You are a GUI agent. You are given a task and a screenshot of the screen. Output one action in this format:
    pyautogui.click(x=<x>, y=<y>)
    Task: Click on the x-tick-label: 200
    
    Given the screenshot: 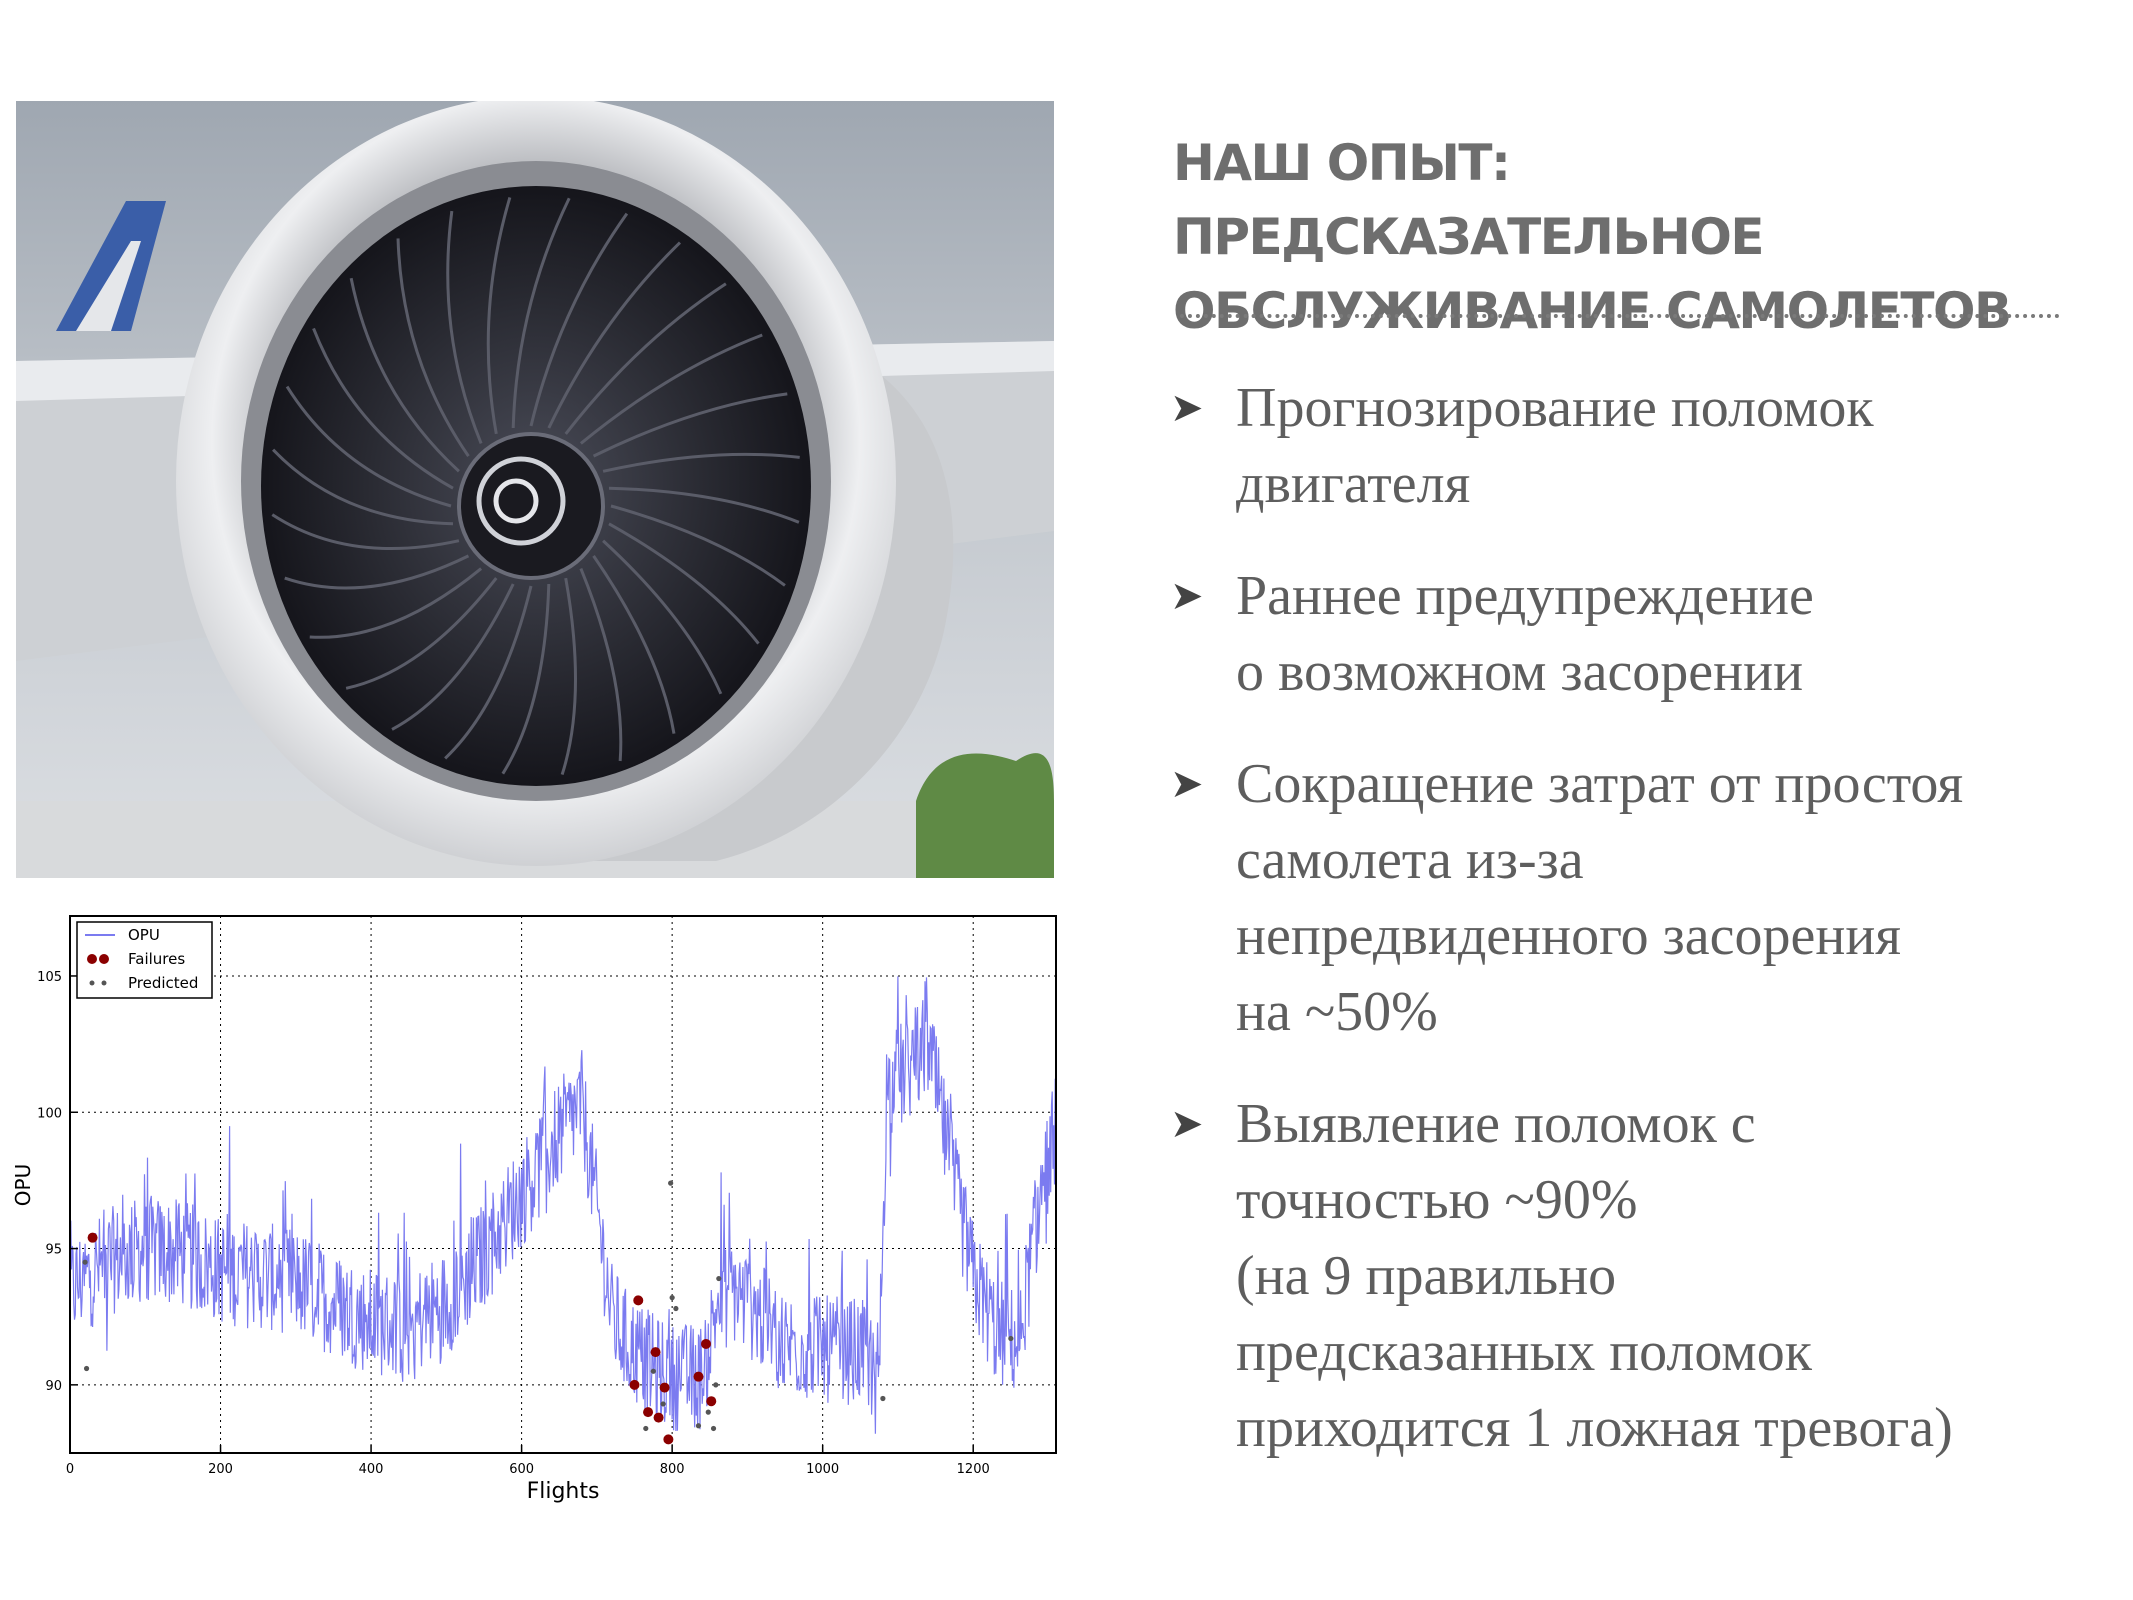 What is the action you would take?
    pyautogui.click(x=220, y=1469)
    